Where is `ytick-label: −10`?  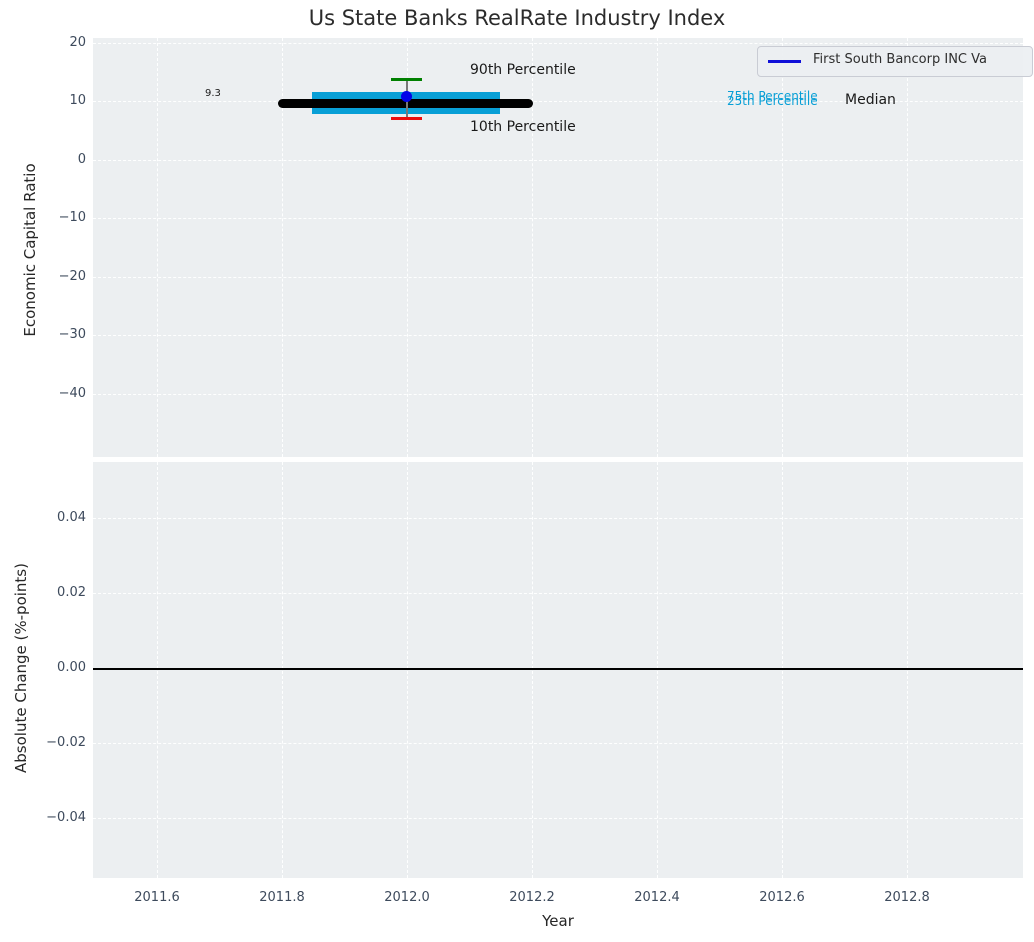
ytick-label: −10 is located at coordinates (72, 217).